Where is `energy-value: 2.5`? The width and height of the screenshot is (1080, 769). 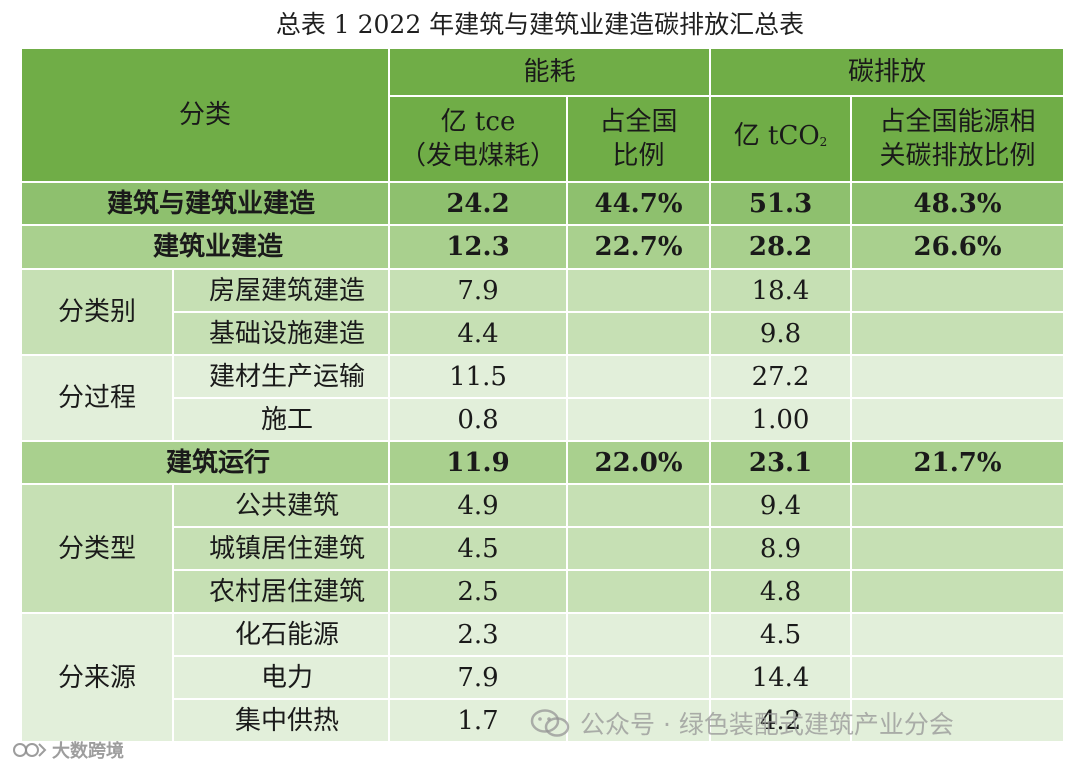
energy-value: 2.5 is located at coordinates (478, 591).